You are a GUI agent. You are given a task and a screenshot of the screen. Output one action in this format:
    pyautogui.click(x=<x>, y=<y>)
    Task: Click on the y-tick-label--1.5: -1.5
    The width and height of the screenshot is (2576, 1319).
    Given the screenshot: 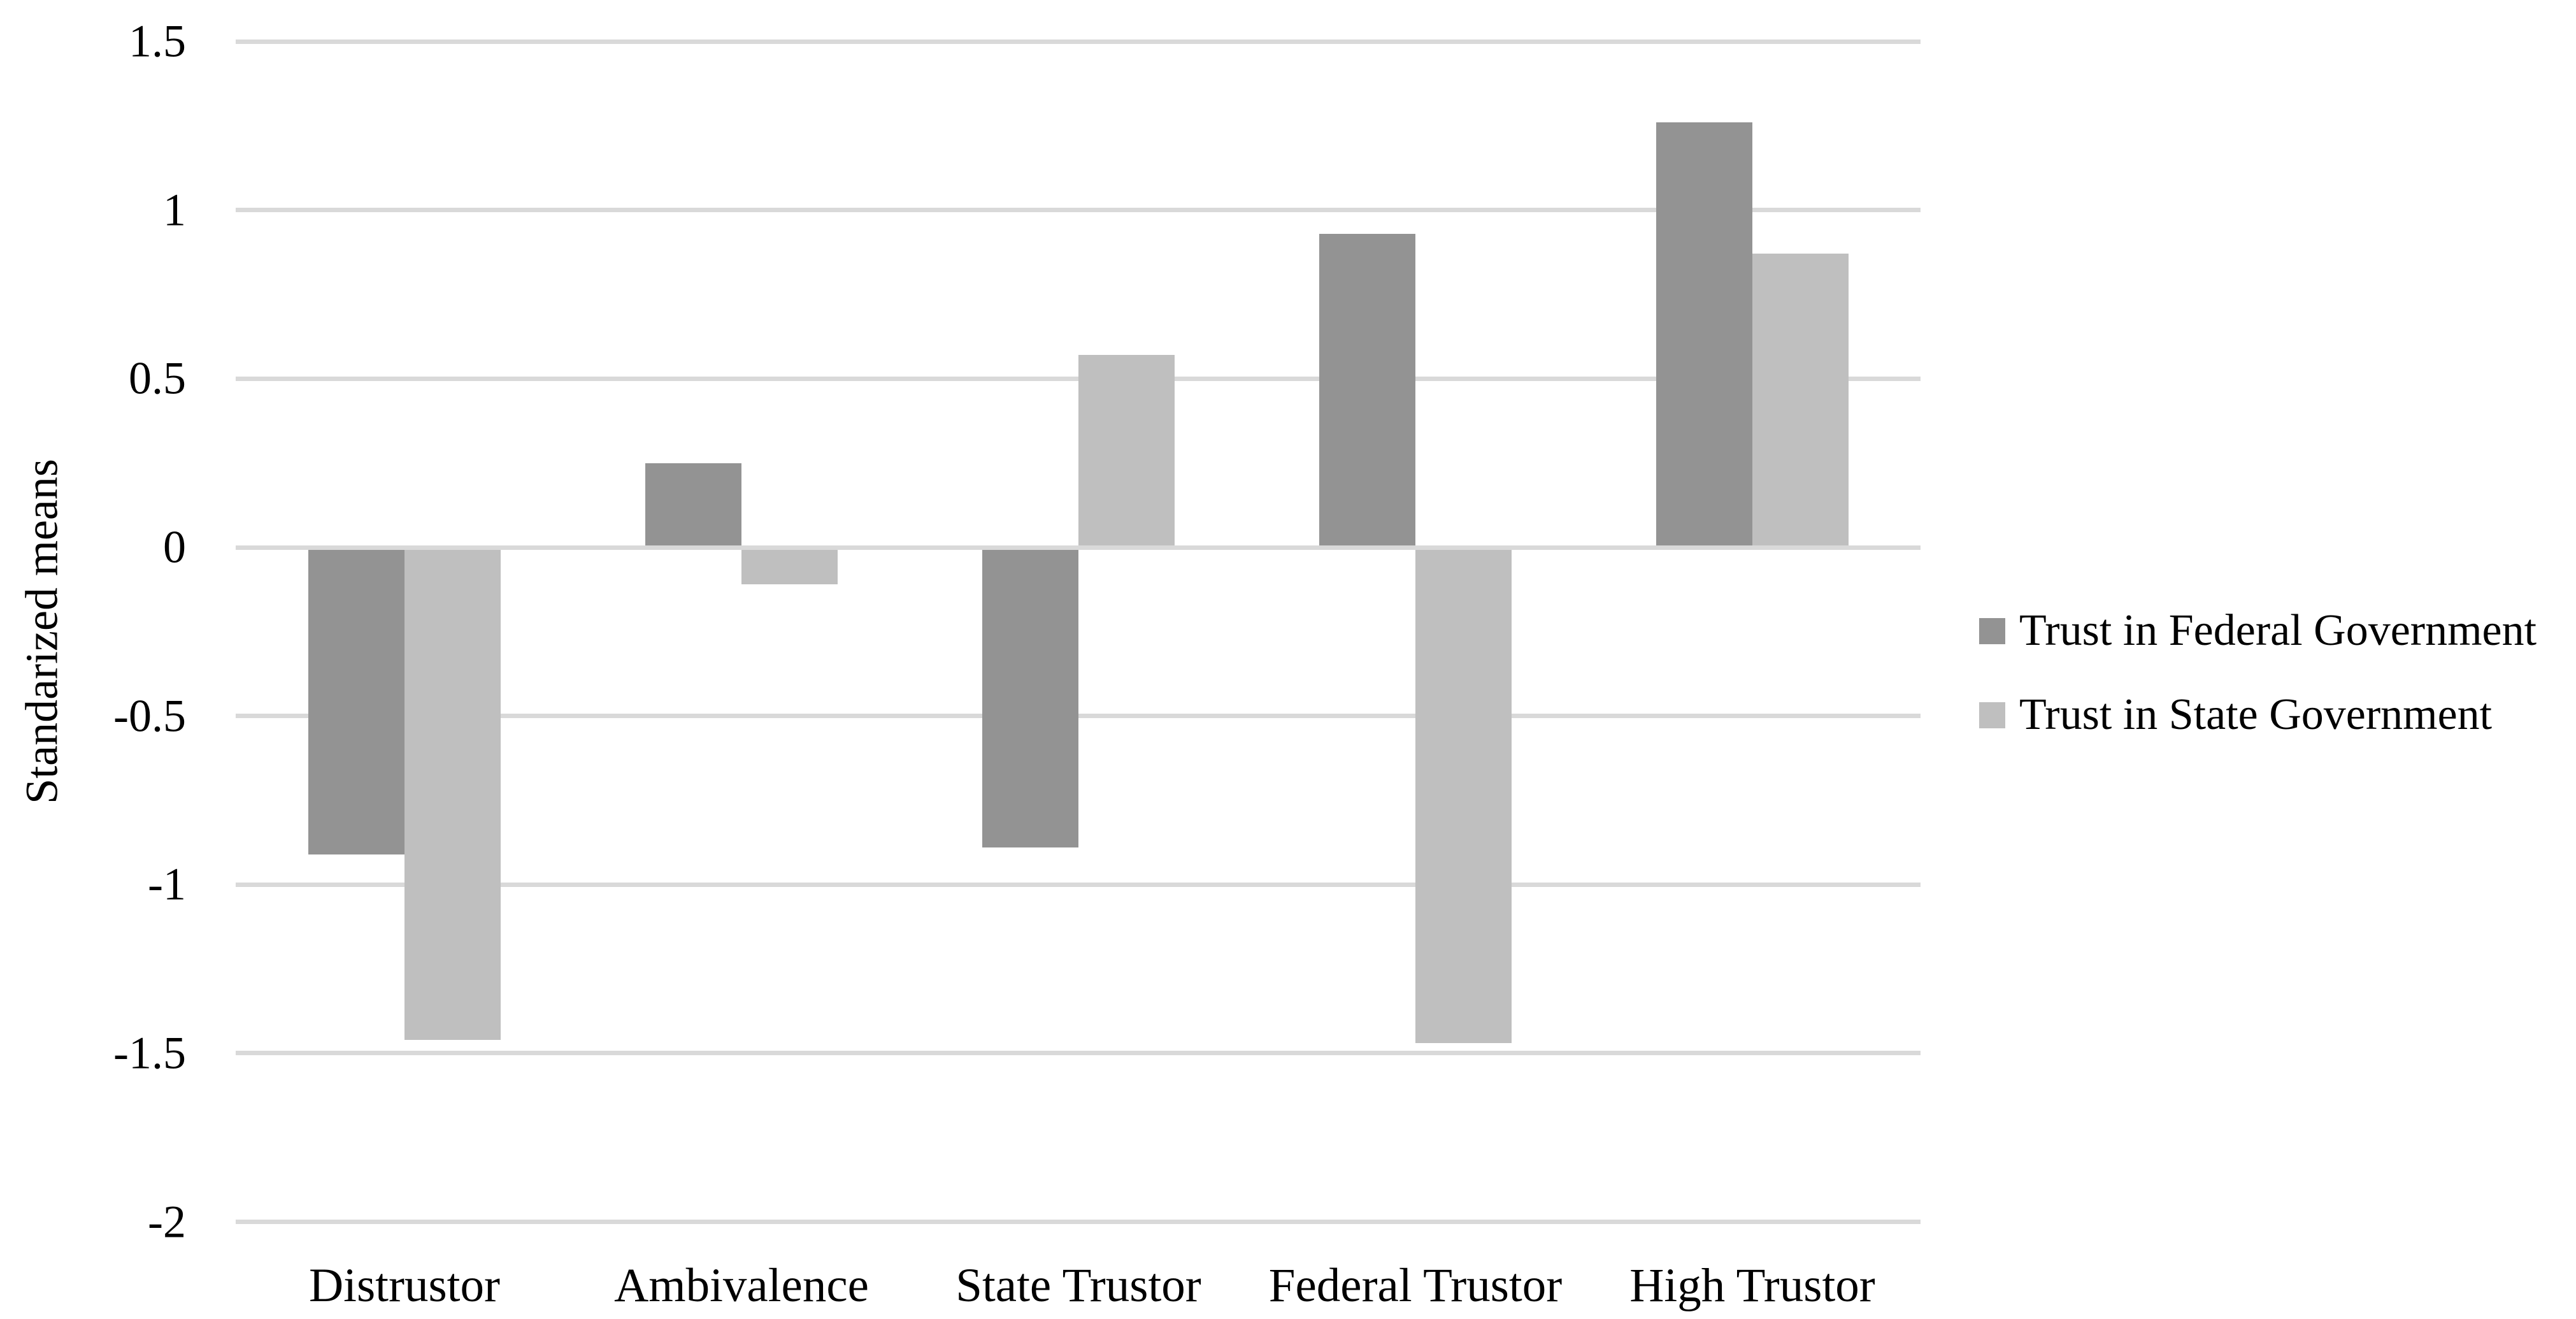 What is the action you would take?
    pyautogui.click(x=150, y=1053)
    